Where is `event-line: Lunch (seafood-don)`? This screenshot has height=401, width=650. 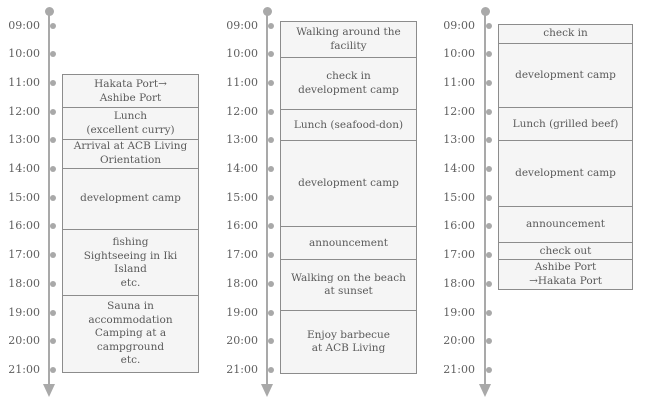 event-line: Lunch (seafood-don) is located at coordinates (348, 124).